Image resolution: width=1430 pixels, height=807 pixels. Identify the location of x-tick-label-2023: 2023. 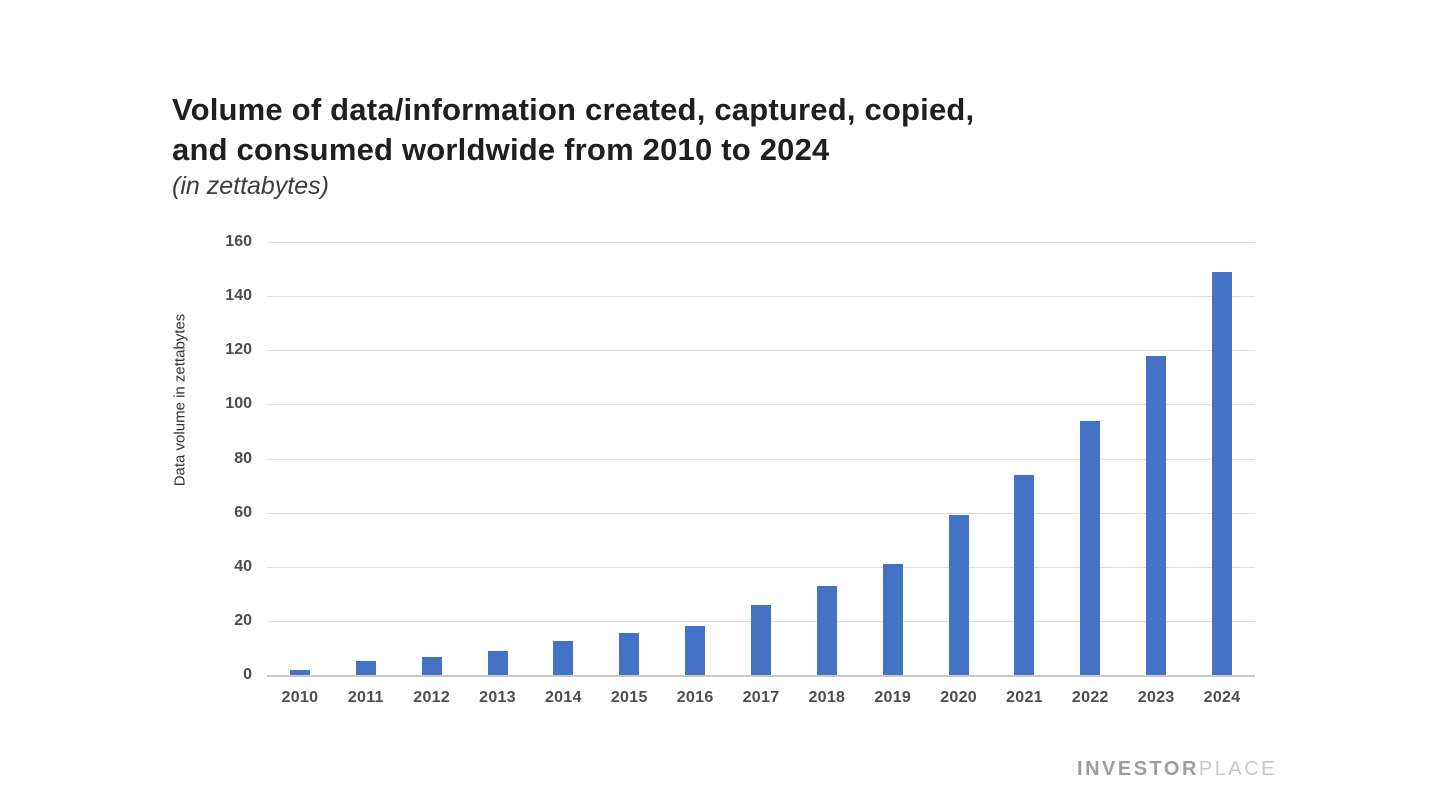
(1156, 697).